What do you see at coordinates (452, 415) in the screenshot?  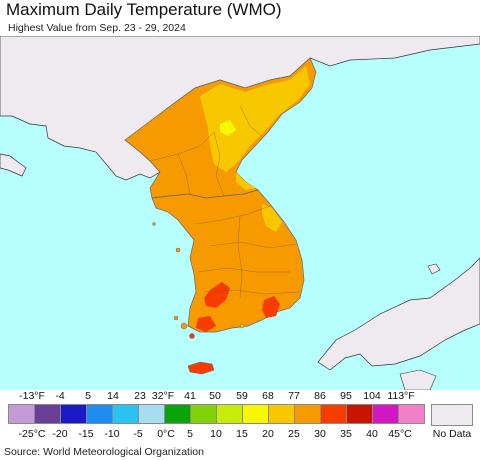 I see `no-data-swatch` at bounding box center [452, 415].